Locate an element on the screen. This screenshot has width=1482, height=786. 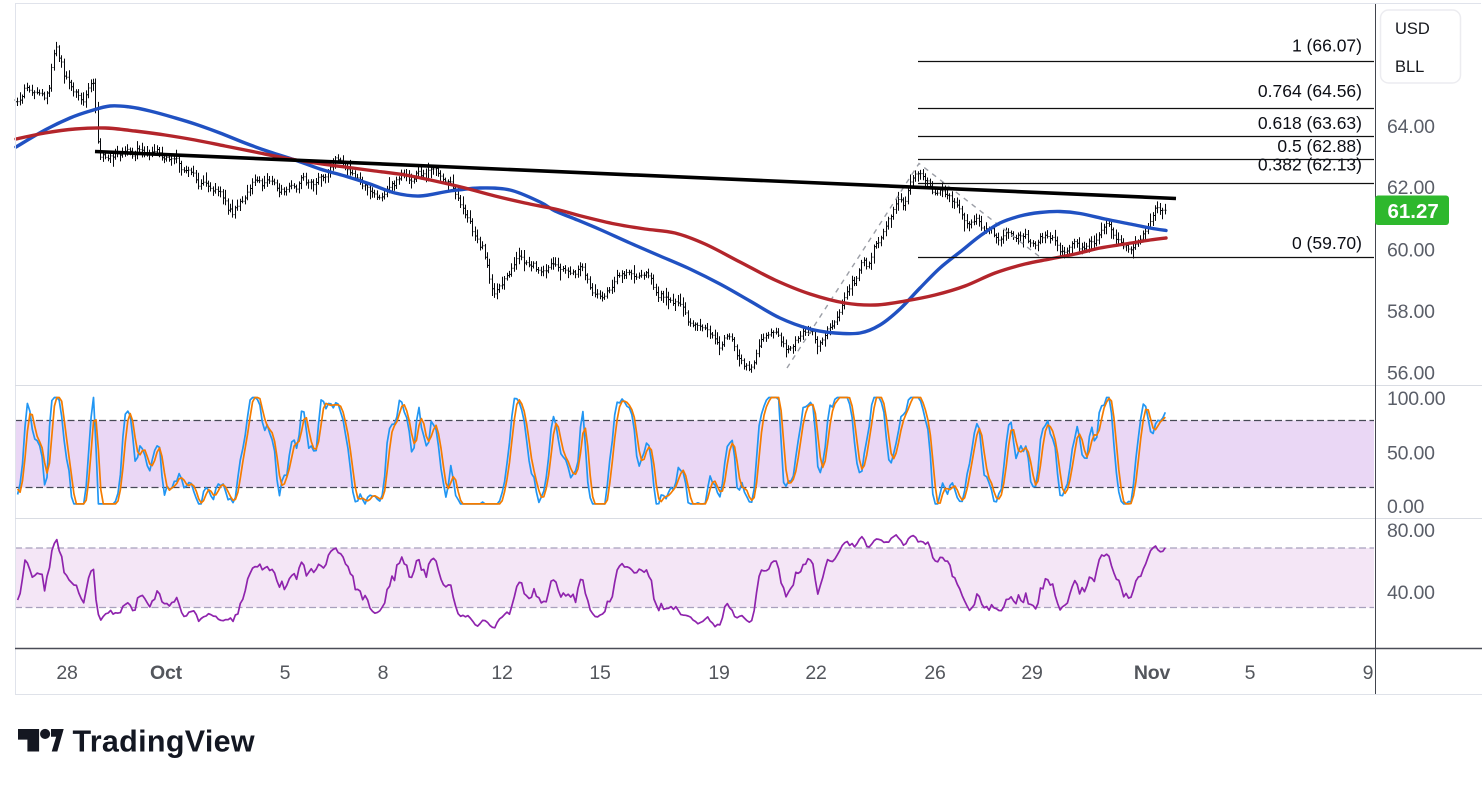
svg-text: 8 is located at coordinates (383, 673).